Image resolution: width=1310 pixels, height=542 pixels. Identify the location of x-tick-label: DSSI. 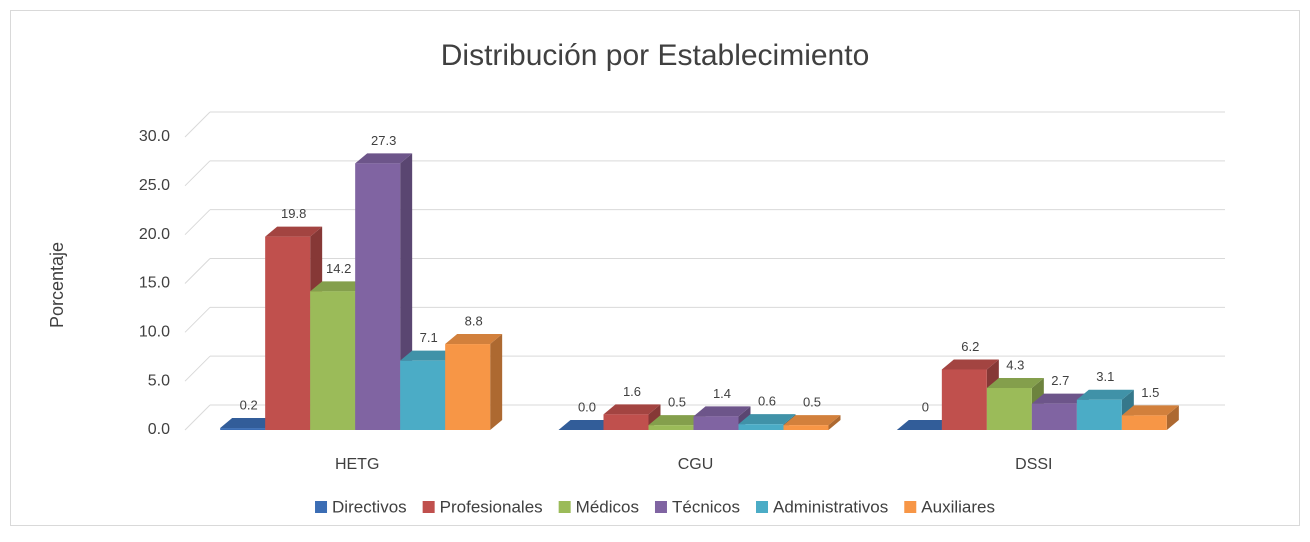
(1033, 464).